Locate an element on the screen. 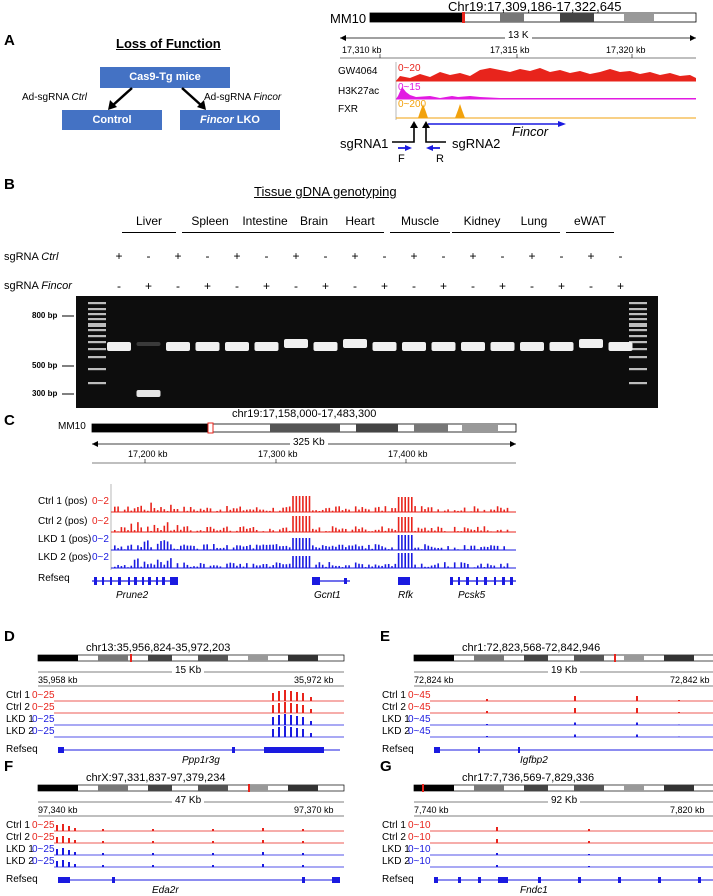  track-label-panelD: LKD 1 is located at coordinates (20, 719).